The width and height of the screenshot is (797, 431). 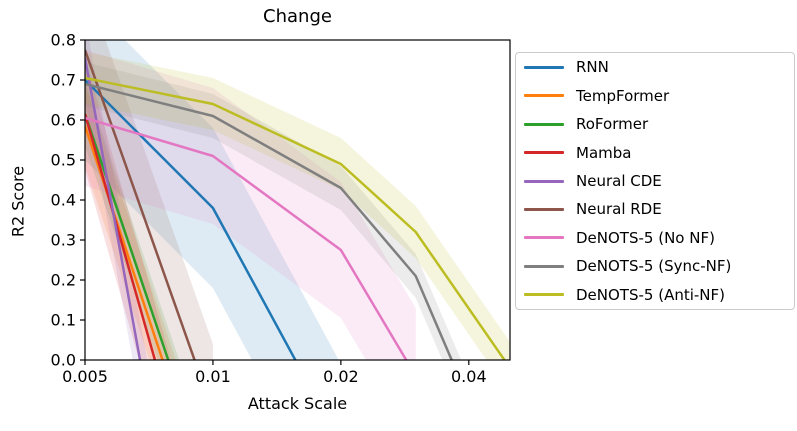 I want to click on legend-item: RNN, so click(x=656, y=67).